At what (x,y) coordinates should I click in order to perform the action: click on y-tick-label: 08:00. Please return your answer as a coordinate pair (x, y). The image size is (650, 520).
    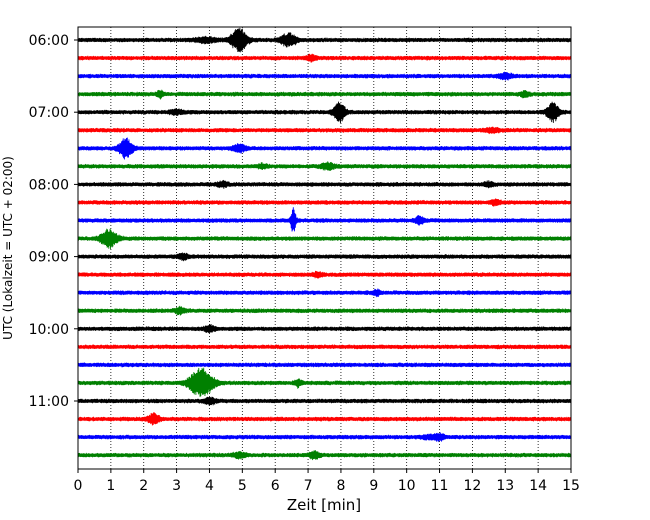
    Looking at the image, I should click on (49, 185).